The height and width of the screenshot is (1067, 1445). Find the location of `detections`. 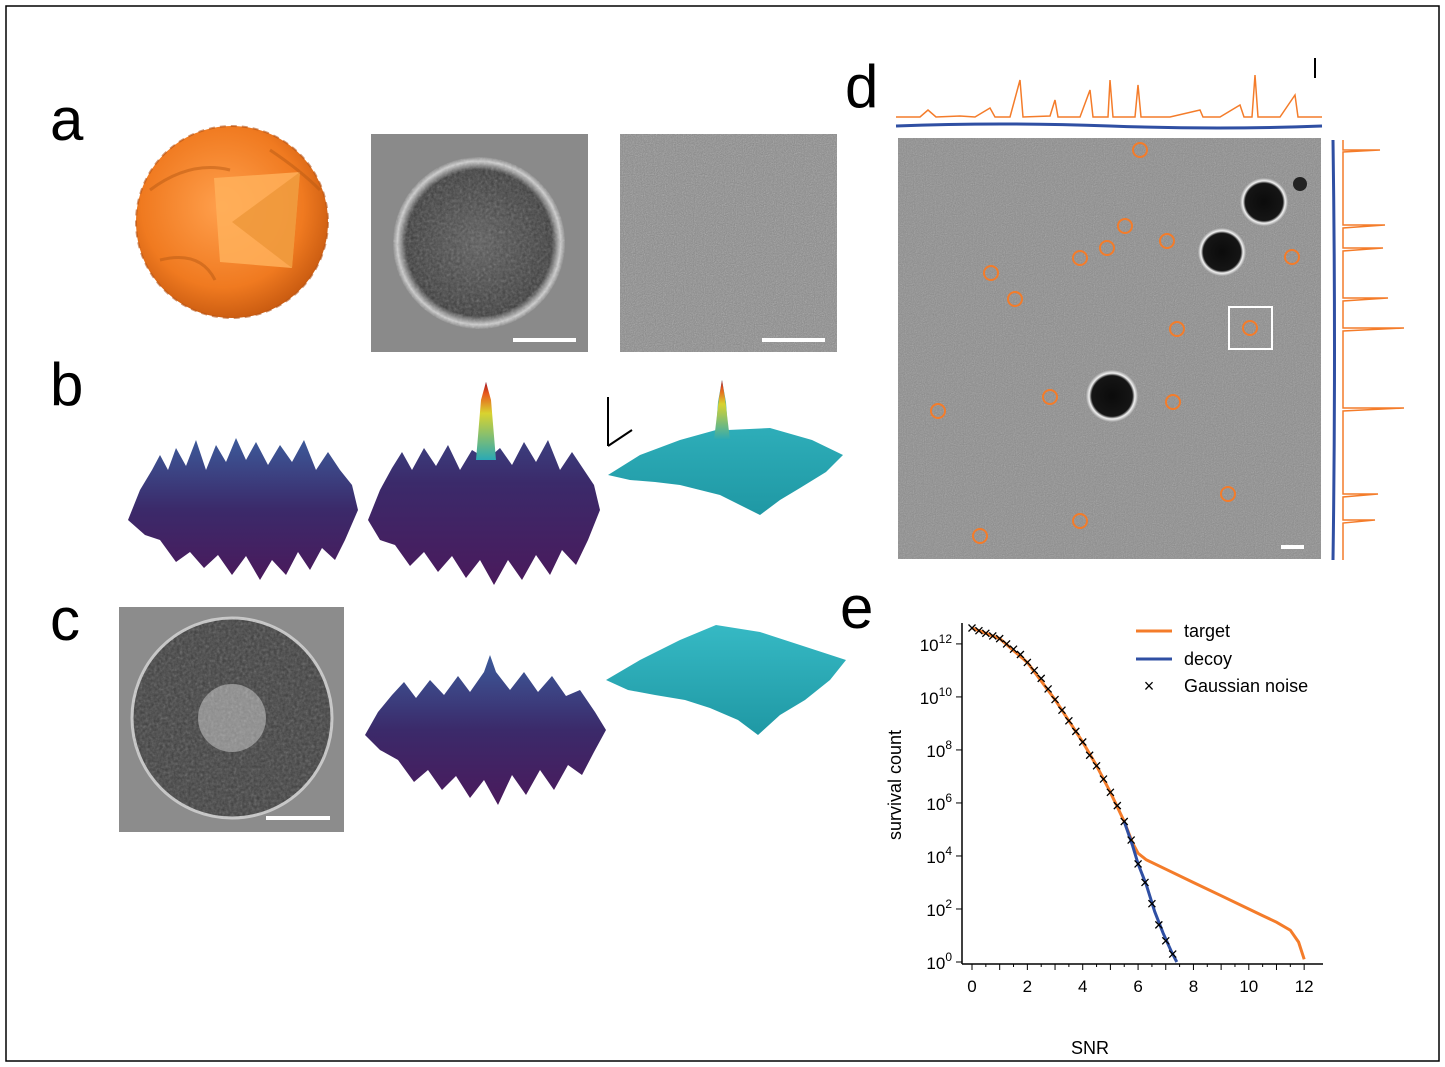

detections is located at coordinates (1115, 343).